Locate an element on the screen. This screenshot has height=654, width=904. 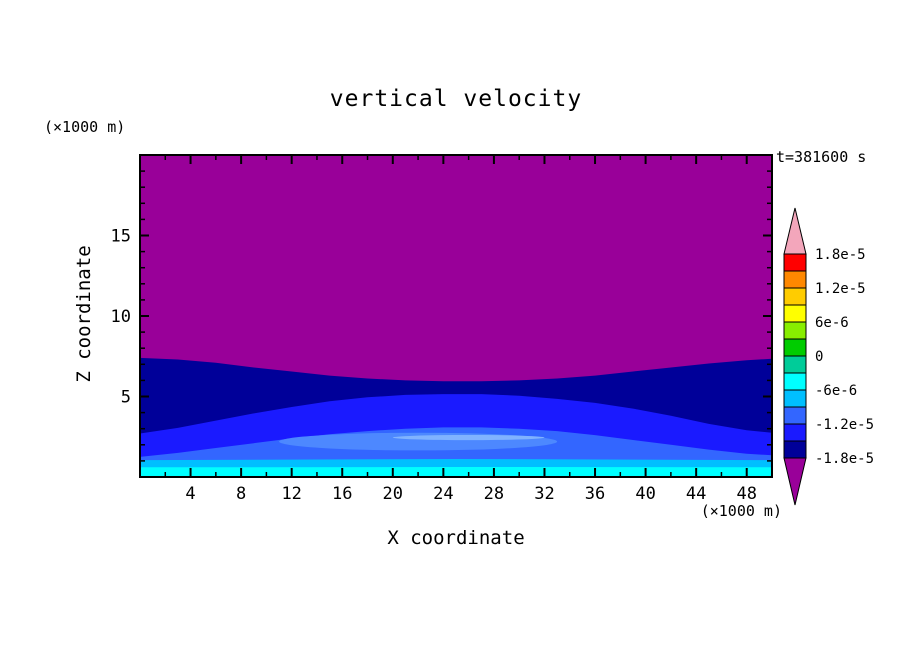
colorbar-bottom-arrow is located at coordinates (795, 481).